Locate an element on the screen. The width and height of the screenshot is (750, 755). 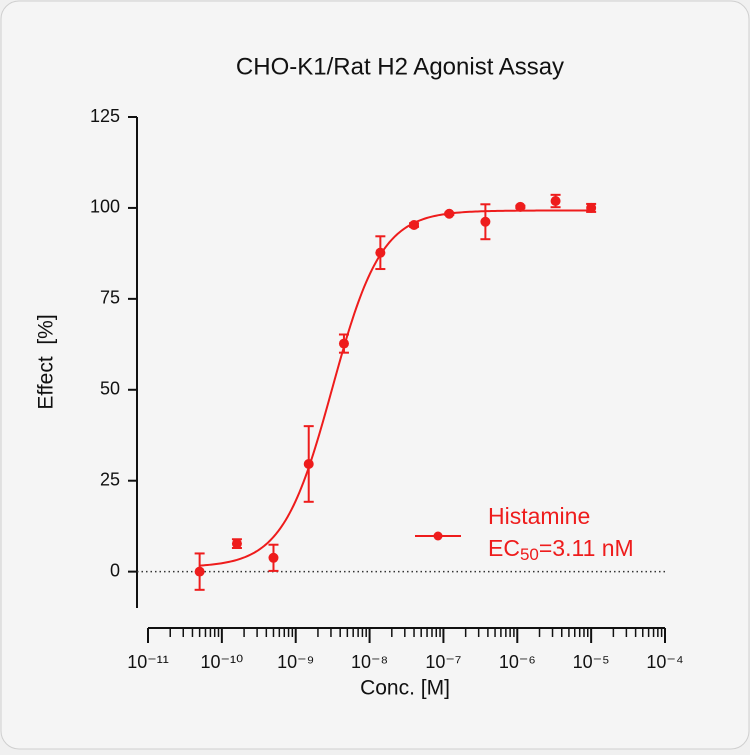
ec50-annotation: EC50=3.11 nM is located at coordinates (561, 549).